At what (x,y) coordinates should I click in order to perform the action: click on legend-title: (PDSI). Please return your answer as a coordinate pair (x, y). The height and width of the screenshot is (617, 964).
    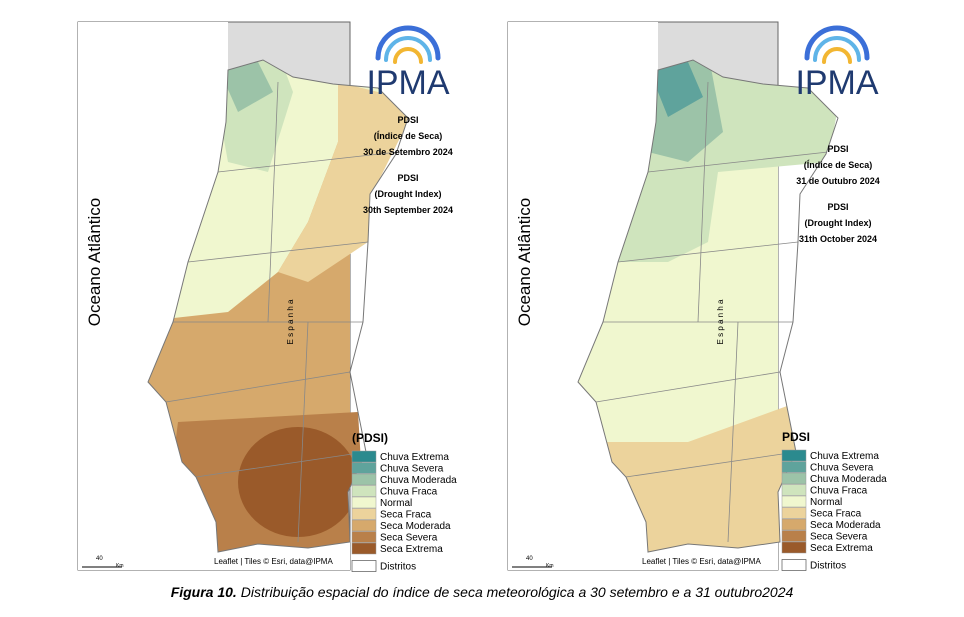
    Looking at the image, I should click on (370, 438).